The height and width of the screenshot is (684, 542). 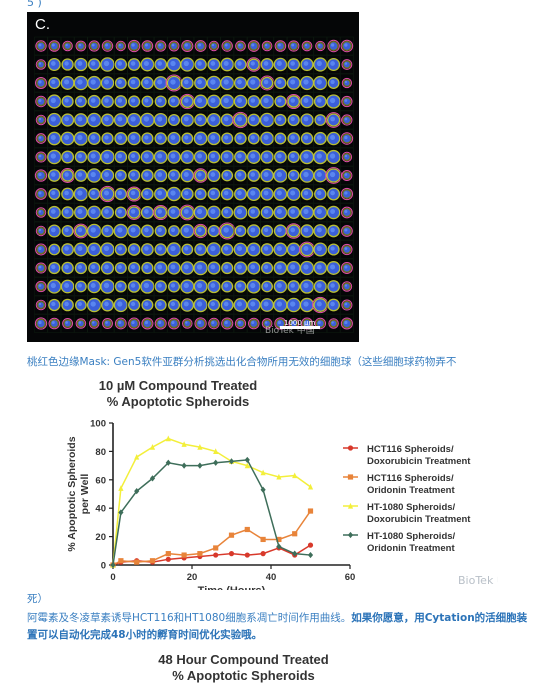 I want to click on y-tick-label: 80, so click(x=100, y=452).